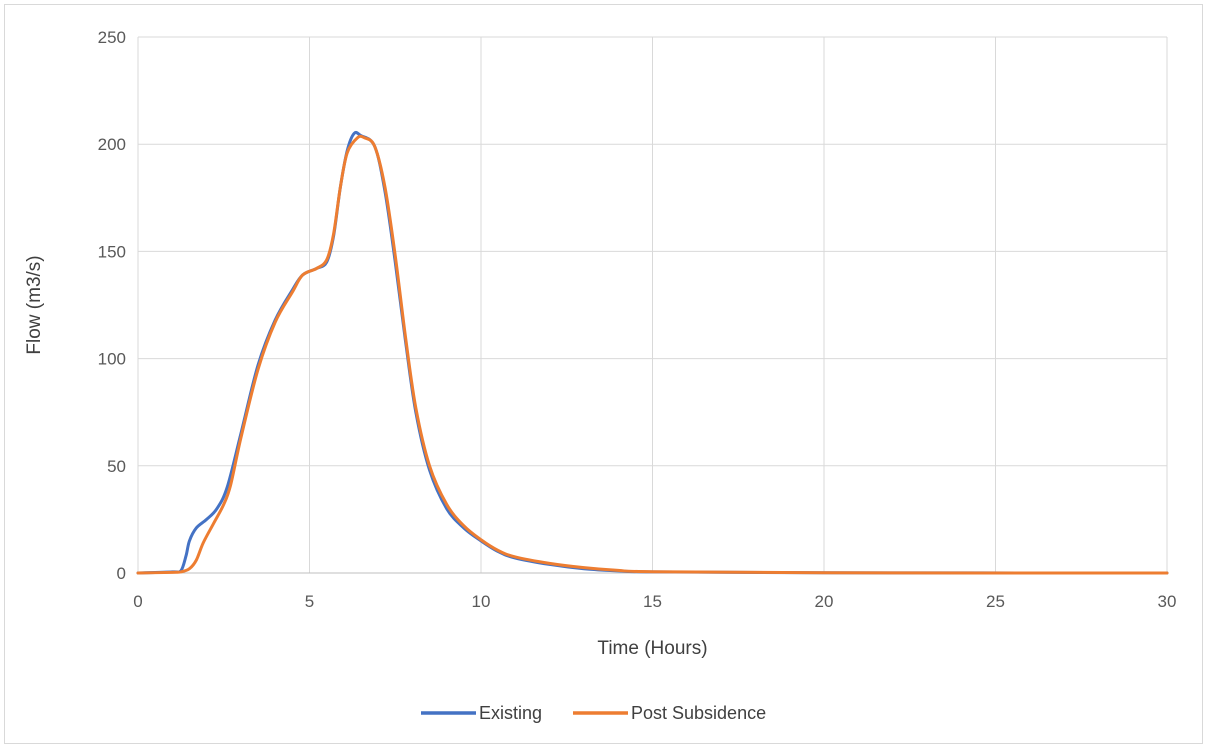 The height and width of the screenshot is (749, 1208). What do you see at coordinates (652, 648) in the screenshot?
I see `x-axis-title: Time (Hours)` at bounding box center [652, 648].